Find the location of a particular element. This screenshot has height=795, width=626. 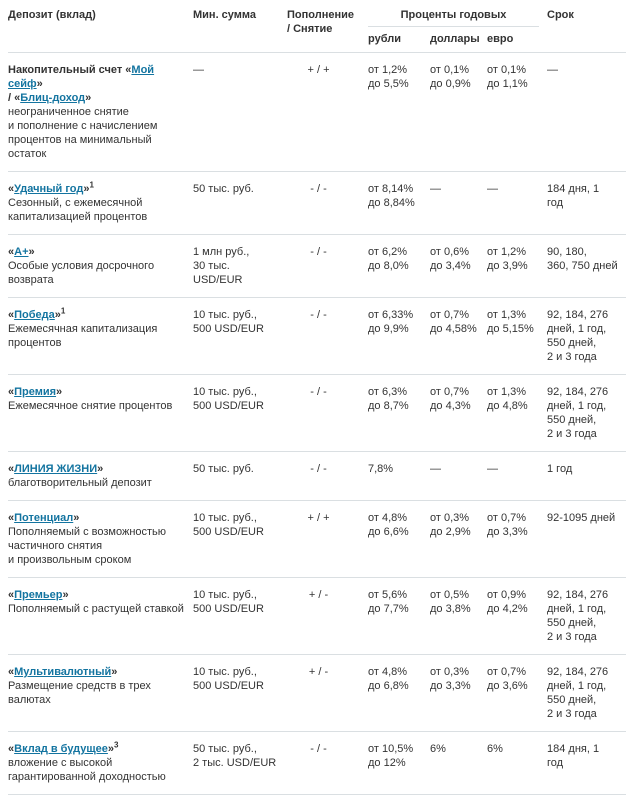

header-currency-rub: рубли is located at coordinates (384, 39).